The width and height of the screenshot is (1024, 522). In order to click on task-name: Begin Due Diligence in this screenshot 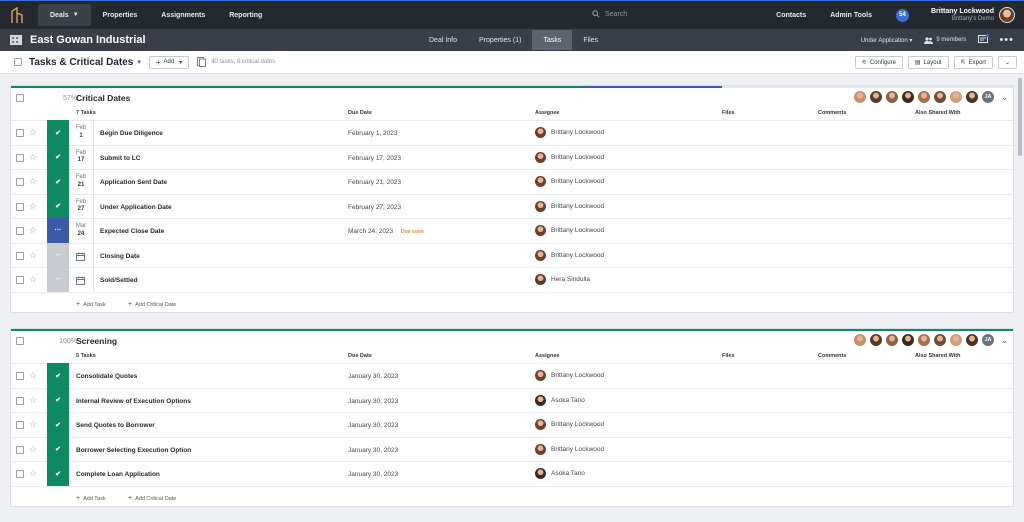, I will do `click(131, 133)`.